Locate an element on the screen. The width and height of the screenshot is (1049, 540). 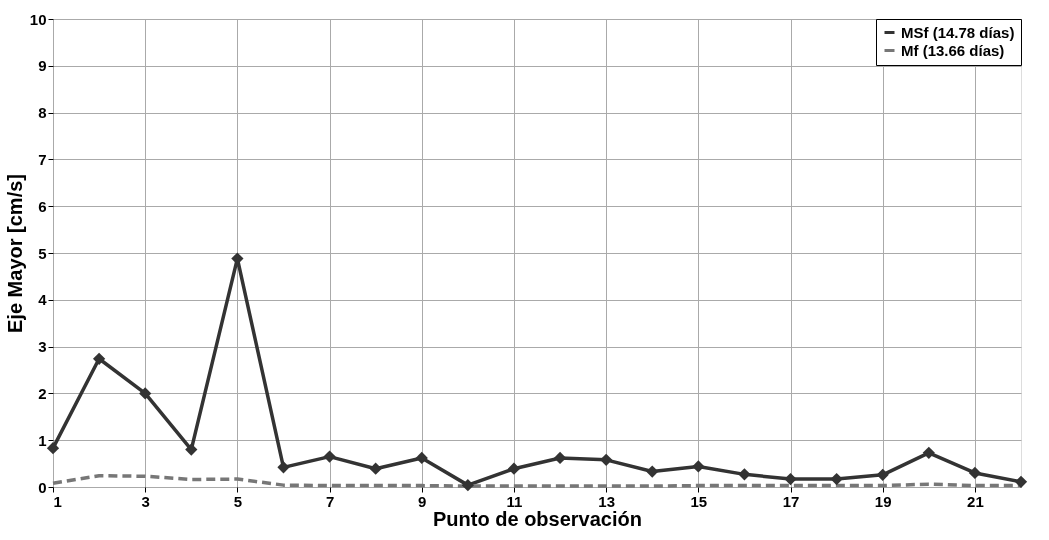
x-tick-label: 1 is located at coordinates (57, 501).